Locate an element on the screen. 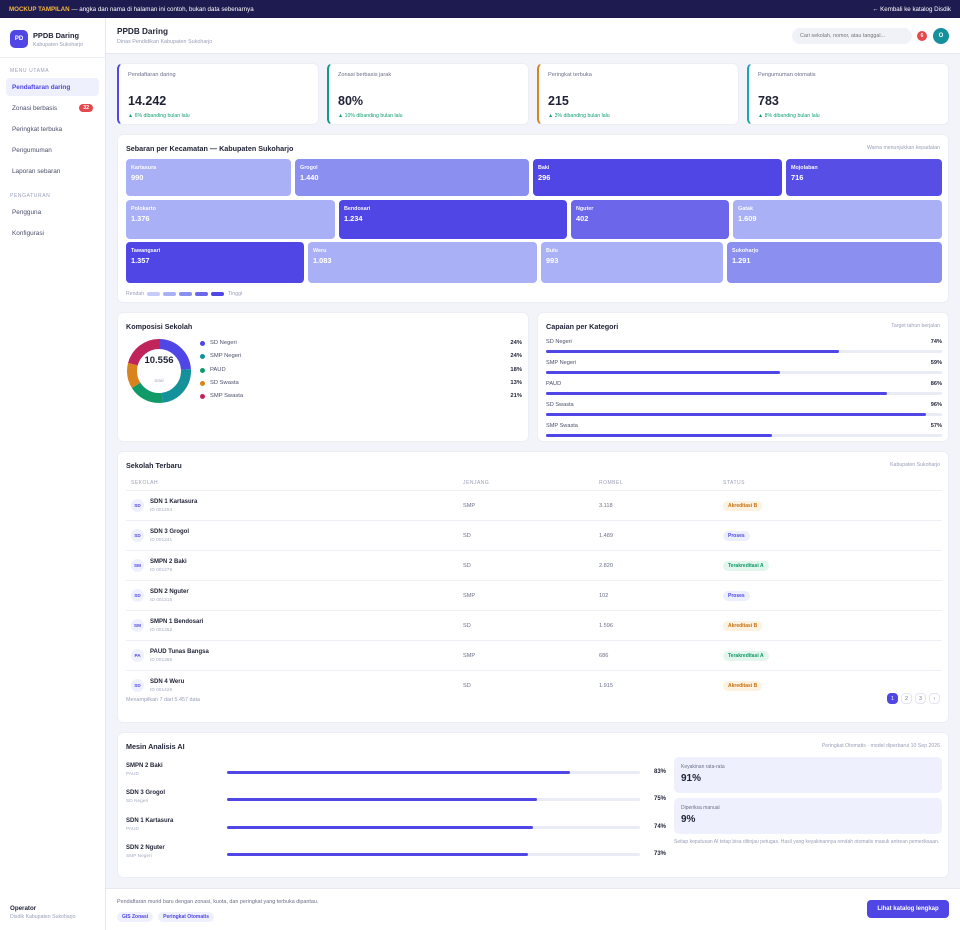 Image resolution: width=960 pixels, height=930 pixels. sidebar-item-label: Zonasi berbasis is located at coordinates (35, 108).